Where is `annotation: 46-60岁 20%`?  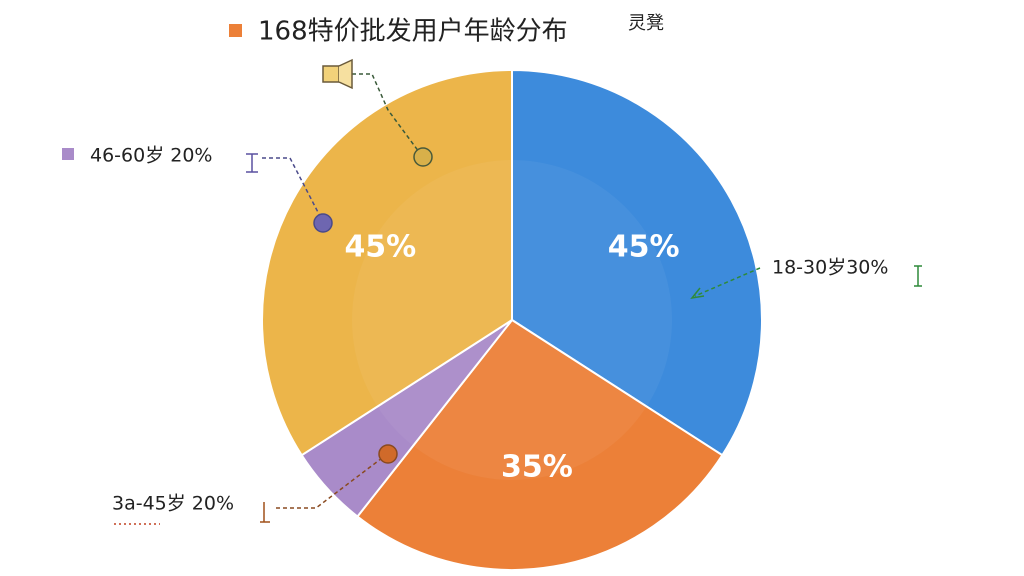
annotation: 46-60岁 20% is located at coordinates (151, 156).